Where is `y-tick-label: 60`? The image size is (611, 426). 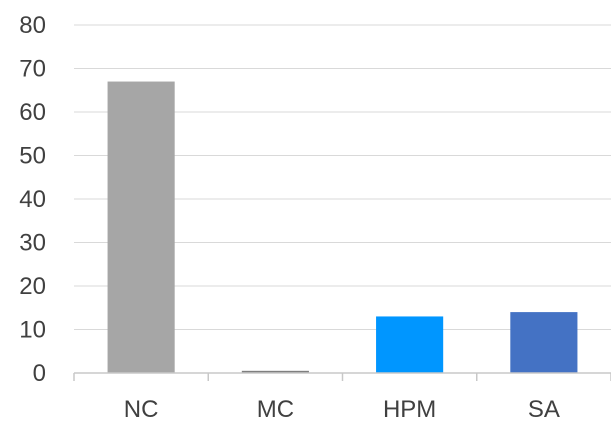 y-tick-label: 60 is located at coordinates (32, 112).